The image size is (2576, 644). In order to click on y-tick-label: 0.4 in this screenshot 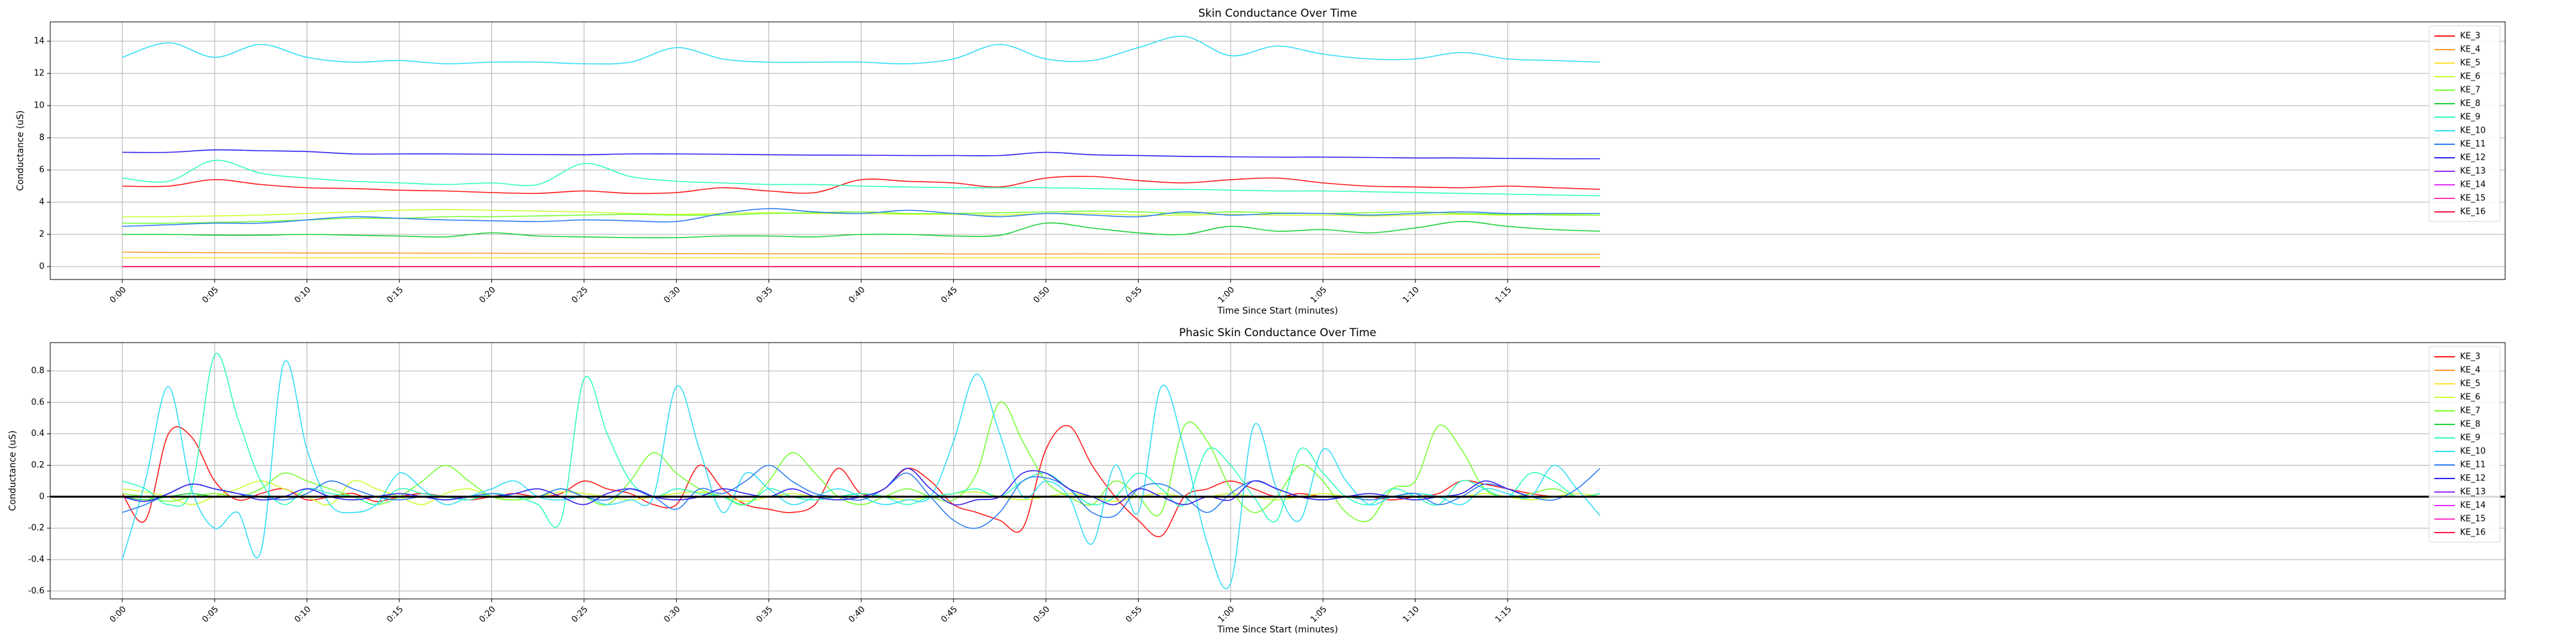, I will do `click(38, 434)`.